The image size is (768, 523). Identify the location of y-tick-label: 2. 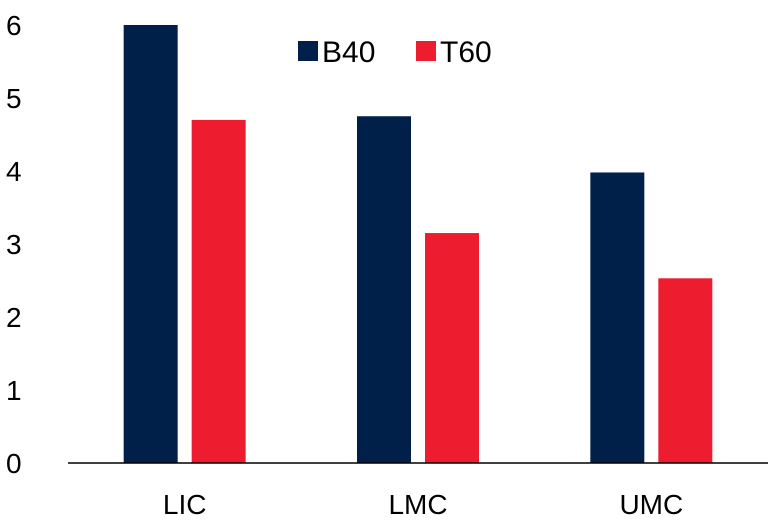
(14, 317).